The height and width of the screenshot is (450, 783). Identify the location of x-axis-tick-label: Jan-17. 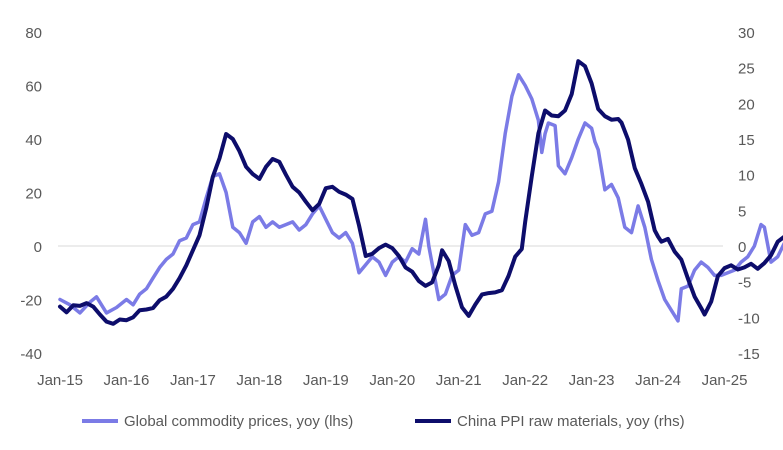
(193, 380).